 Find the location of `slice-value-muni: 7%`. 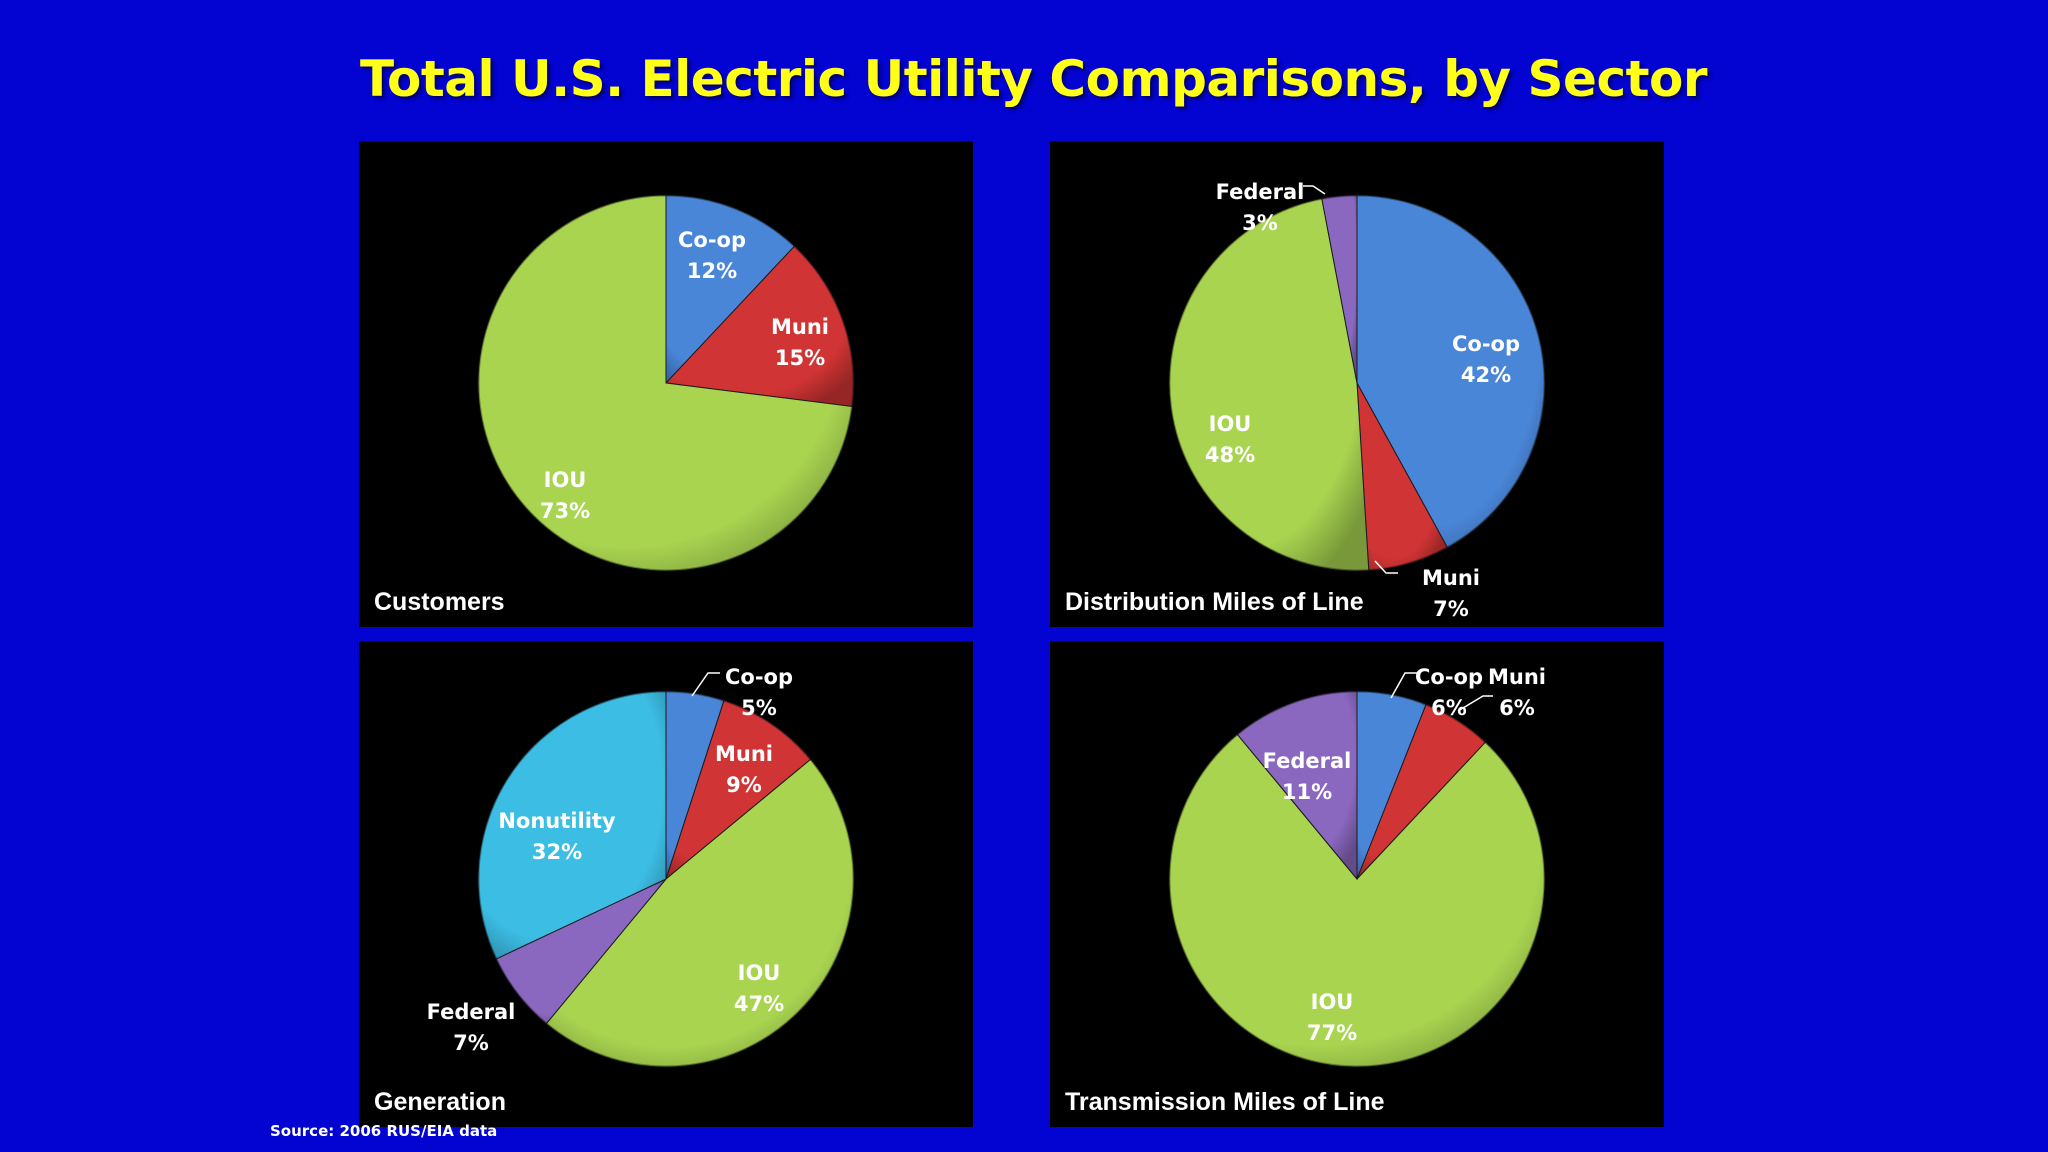

slice-value-muni: 7% is located at coordinates (1451, 609).